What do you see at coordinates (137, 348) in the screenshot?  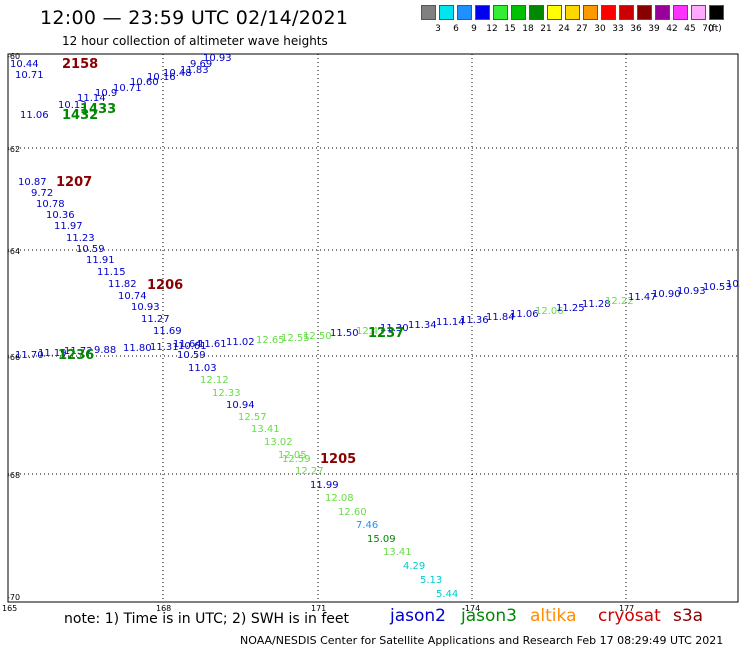 I see `swh-value: 11.80` at bounding box center [137, 348].